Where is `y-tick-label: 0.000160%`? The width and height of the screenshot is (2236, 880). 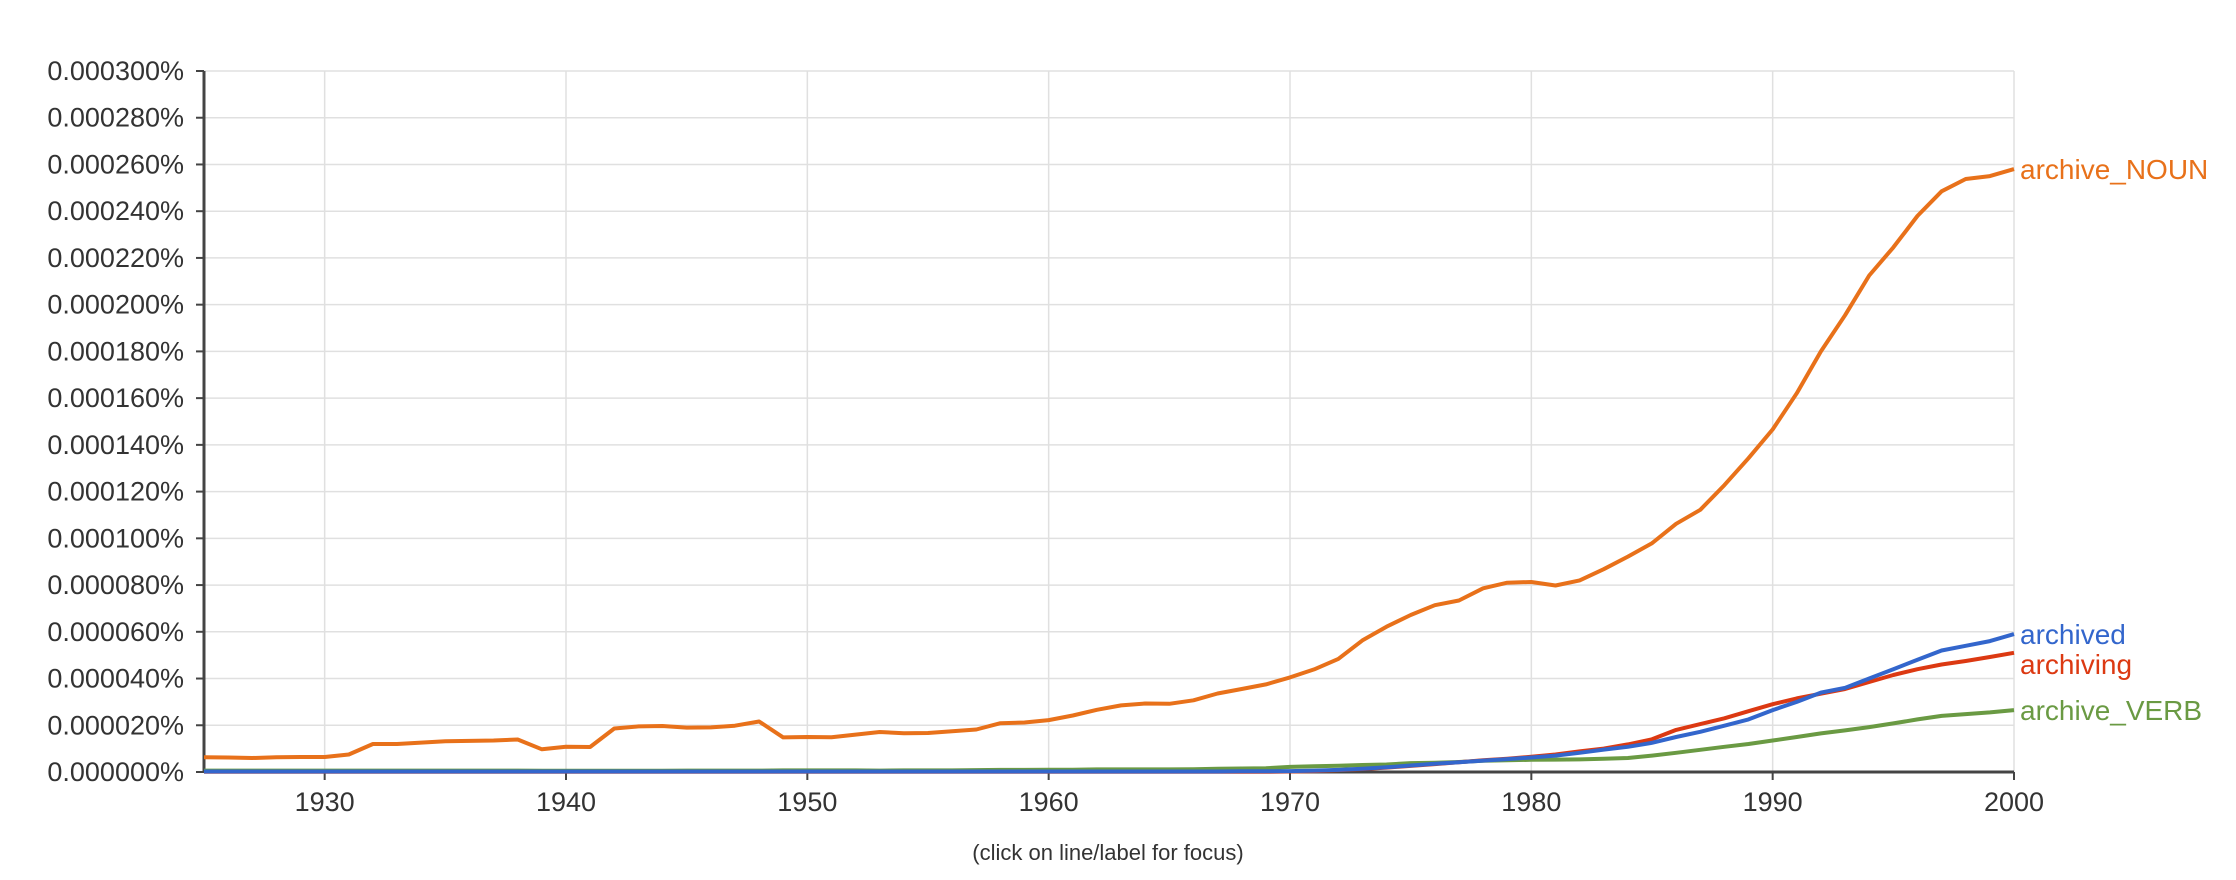
y-tick-label: 0.000160% is located at coordinates (115, 398).